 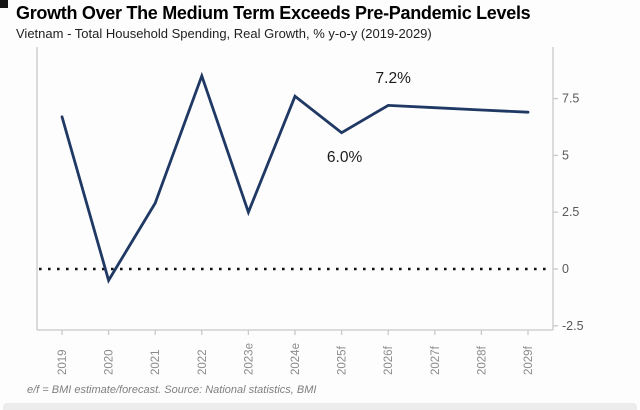 I want to click on y-tick-label: 2.5, so click(x=570, y=212).